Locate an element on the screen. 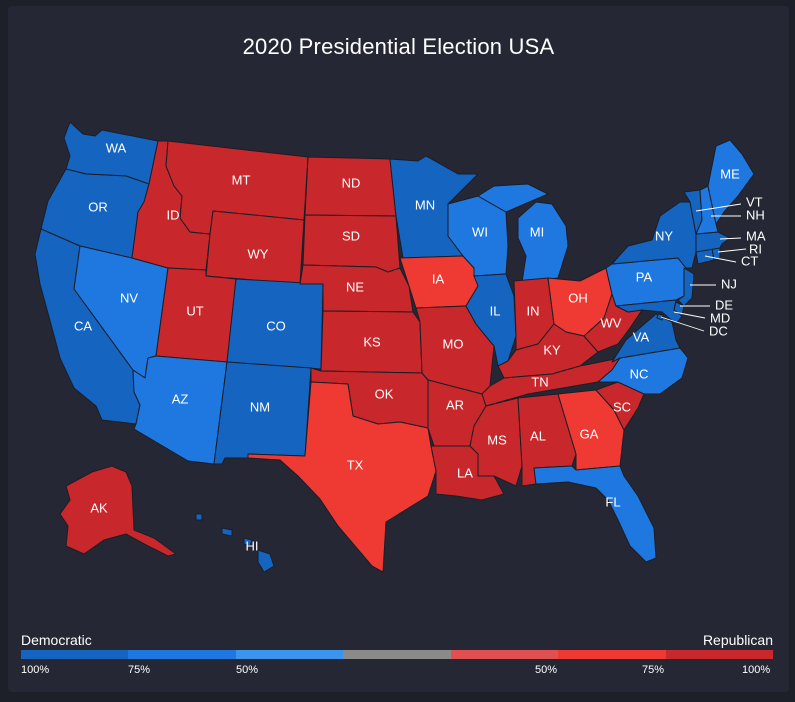  state-nc is located at coordinates (643, 371).